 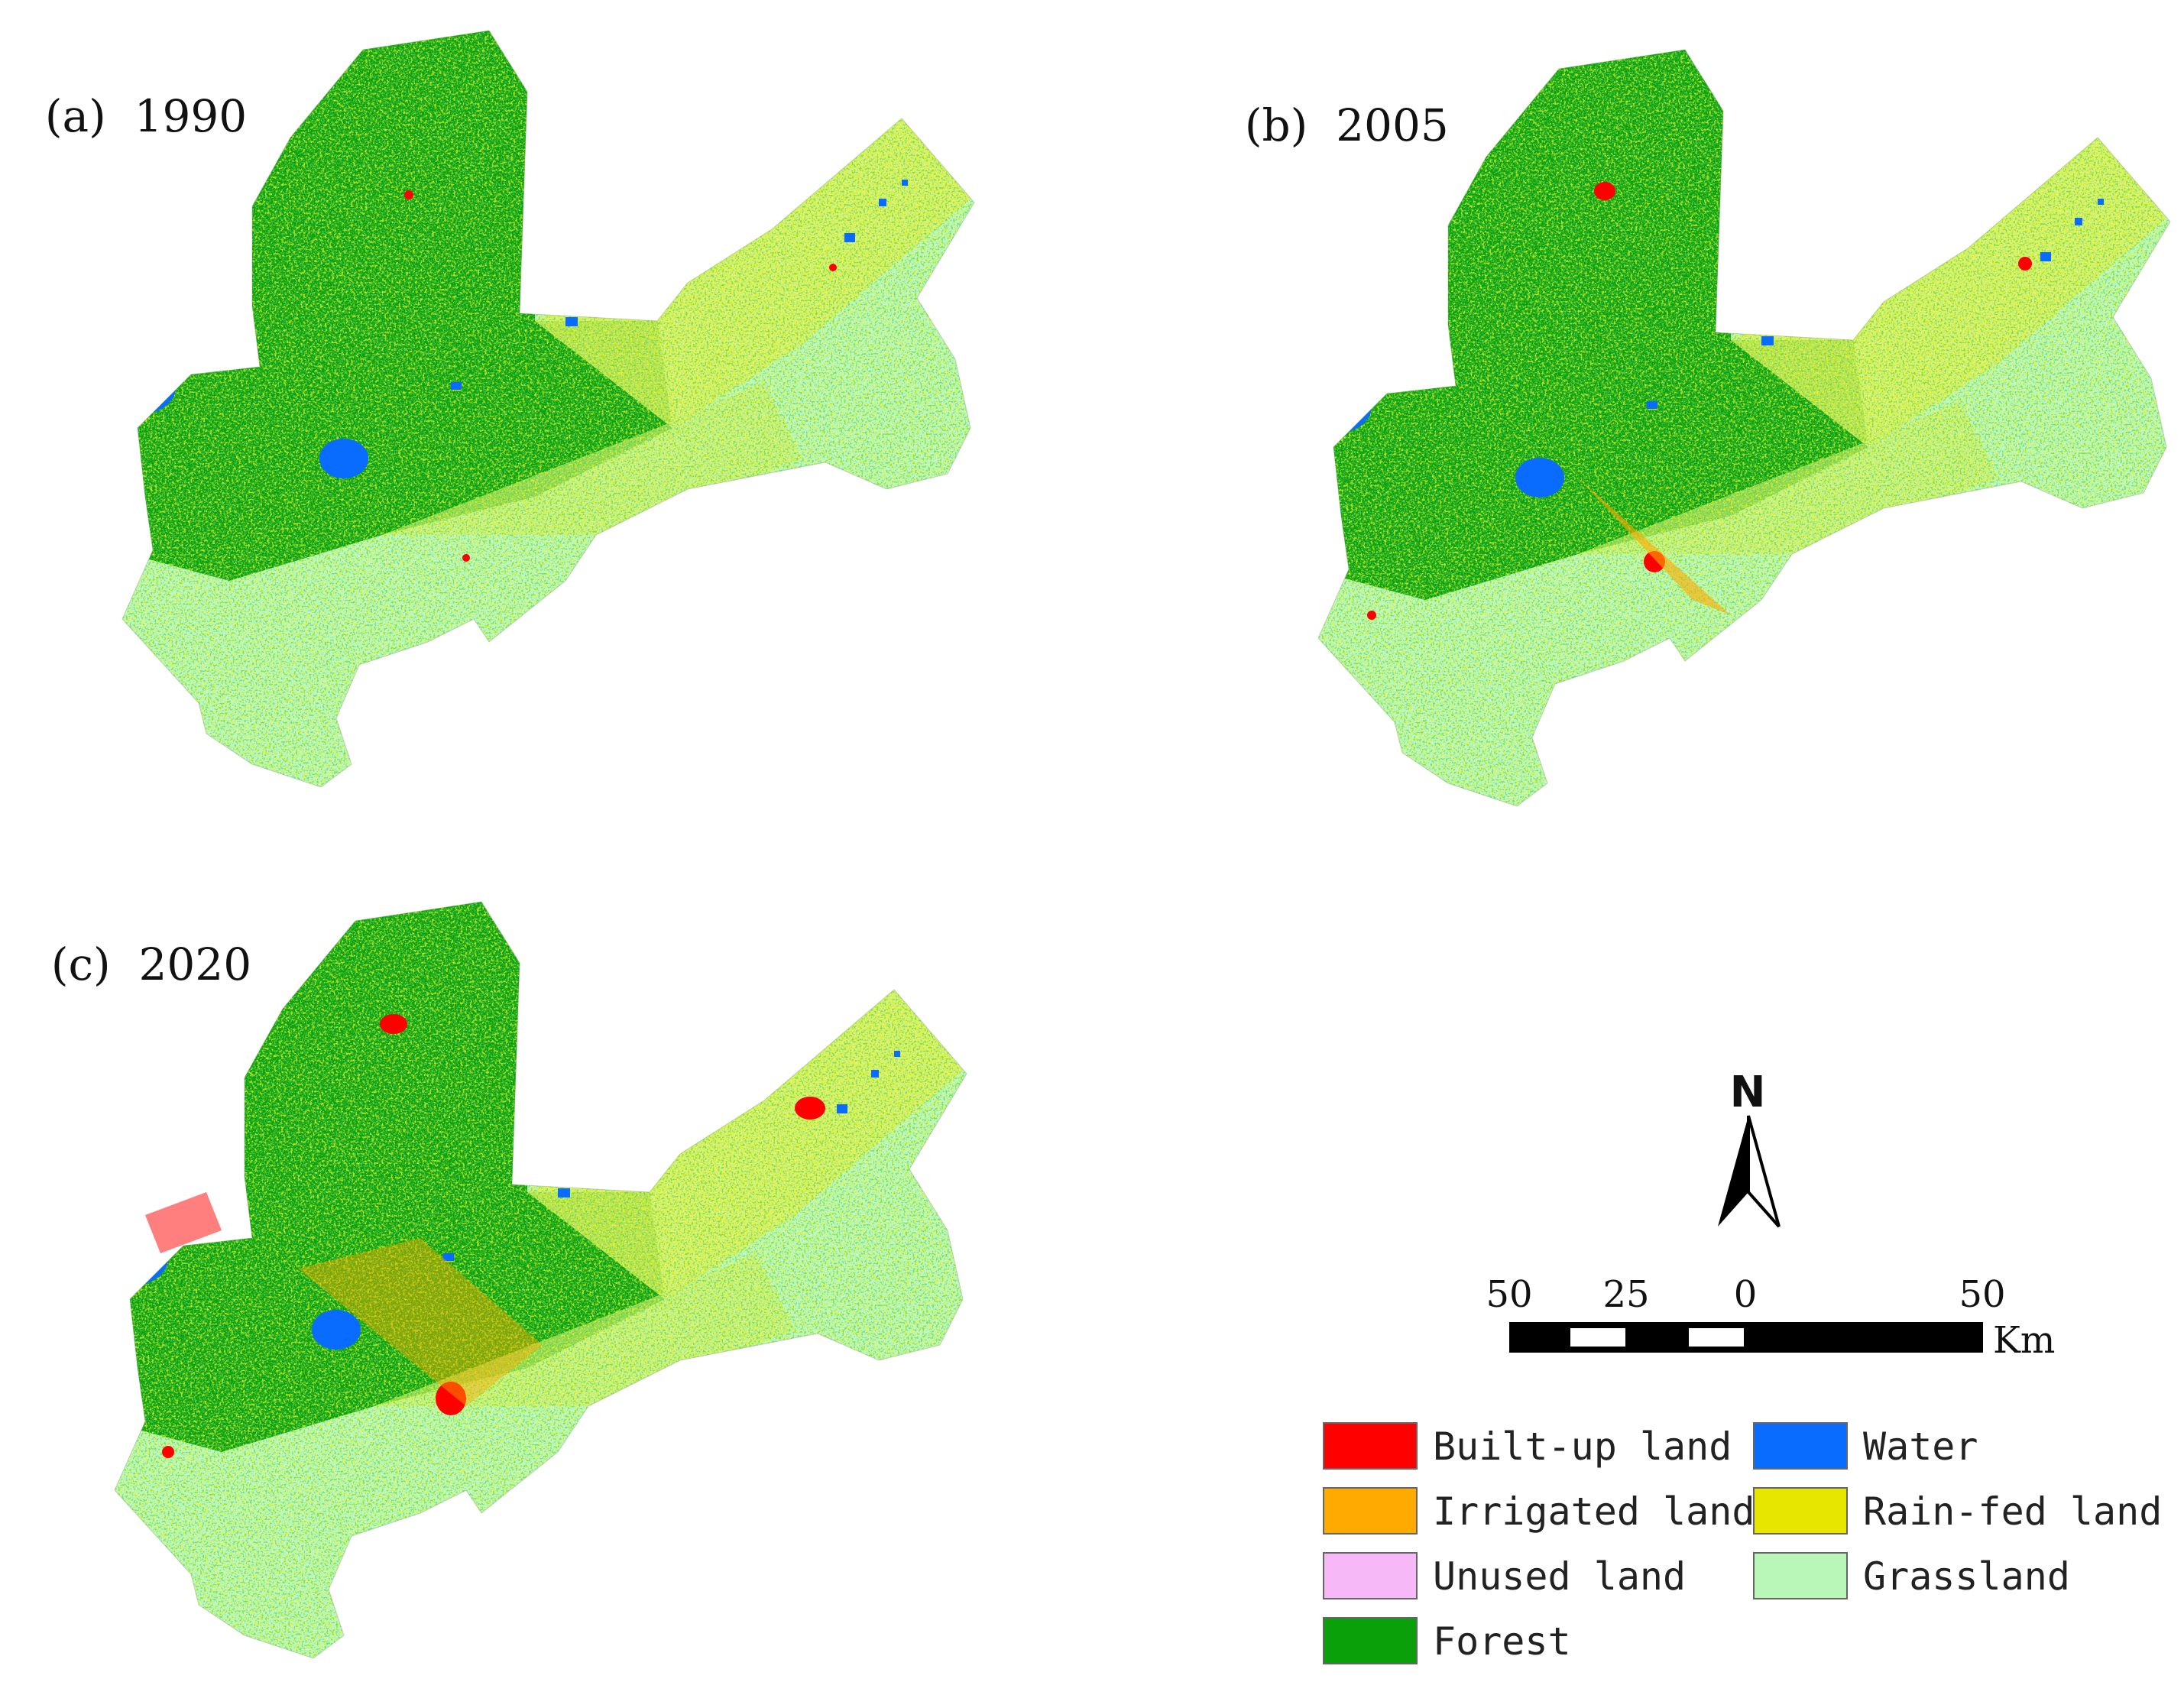 What do you see at coordinates (1502, 1641) in the screenshot?
I see `legend-label-forest: Forest` at bounding box center [1502, 1641].